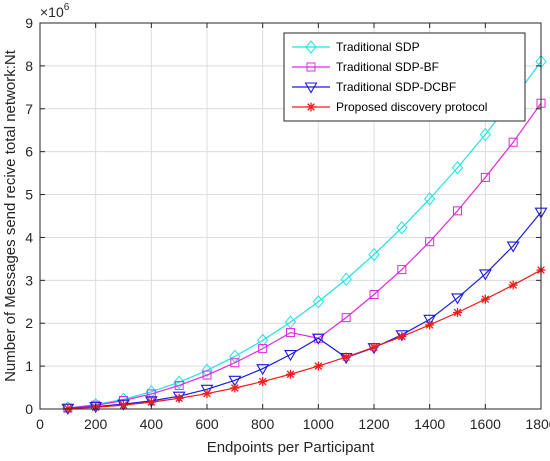  Describe the element at coordinates (411, 107) in the screenshot. I see `legend-label: Proposed discovery protocol` at that location.